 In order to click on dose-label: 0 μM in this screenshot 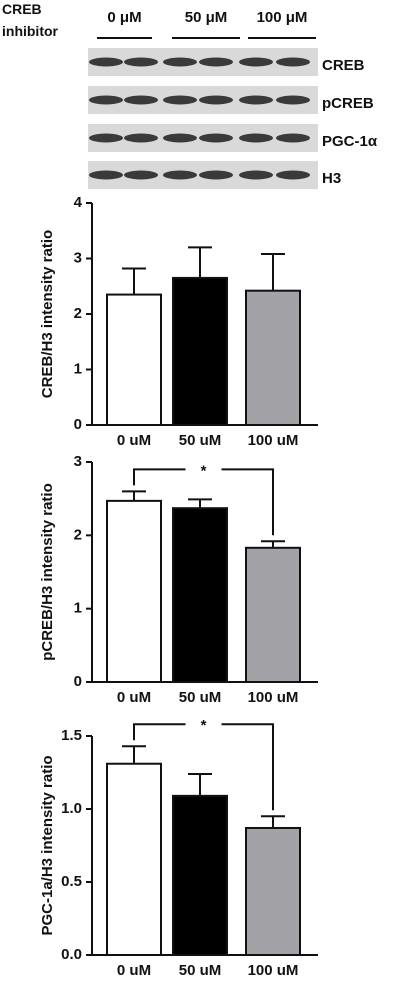, I will do `click(124, 17)`.